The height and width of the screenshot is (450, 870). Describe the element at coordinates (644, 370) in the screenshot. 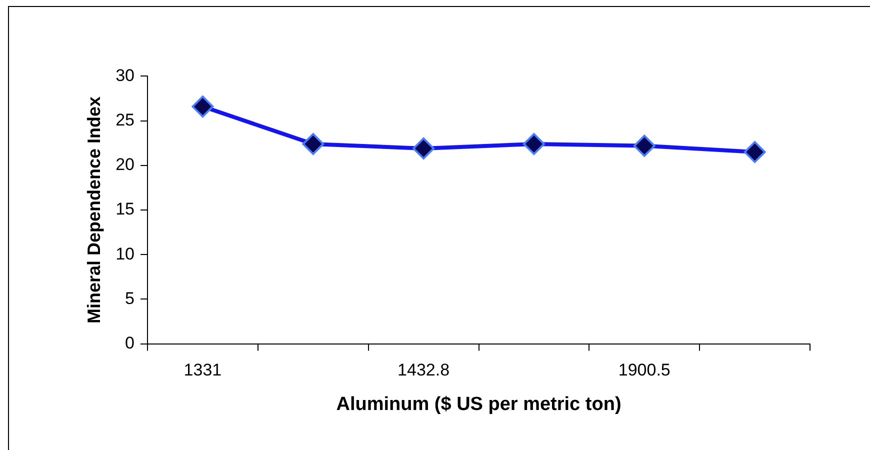

I see `x-tick-label: 1900.5` at that location.